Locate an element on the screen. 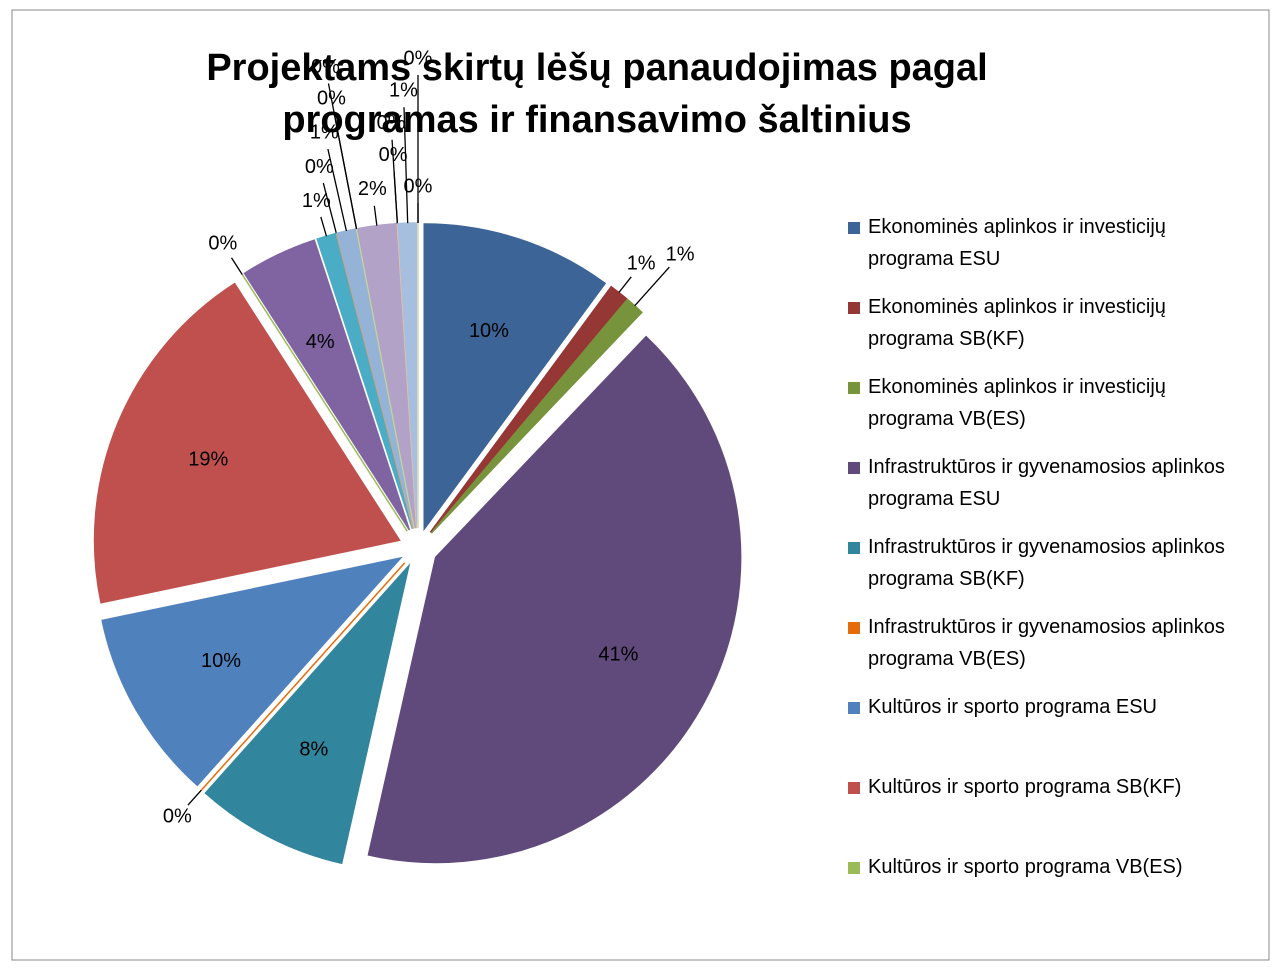  data-label: 8% is located at coordinates (313, 749).